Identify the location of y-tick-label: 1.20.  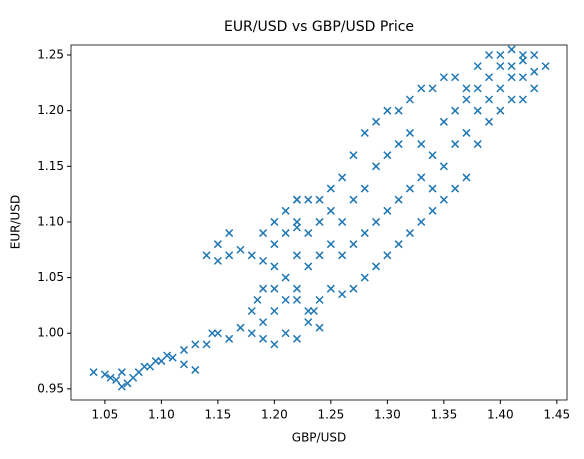
(50, 110).